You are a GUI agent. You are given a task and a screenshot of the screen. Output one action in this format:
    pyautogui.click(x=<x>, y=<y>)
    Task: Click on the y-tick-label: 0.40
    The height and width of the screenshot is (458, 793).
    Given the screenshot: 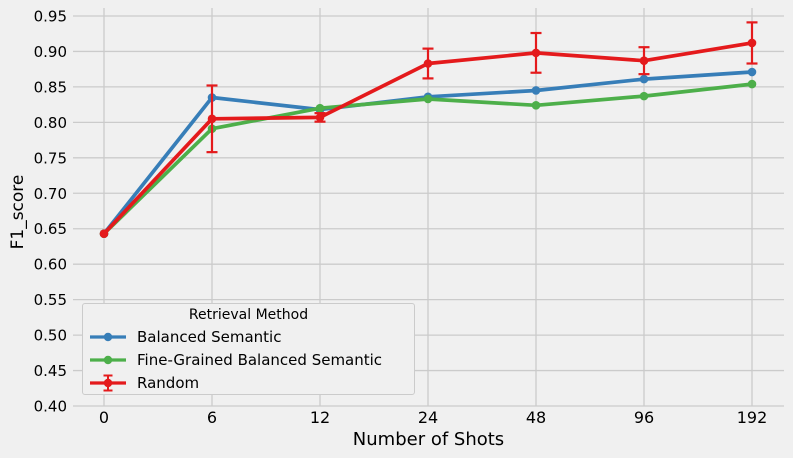 What is the action you would take?
    pyautogui.click(x=50, y=407)
    